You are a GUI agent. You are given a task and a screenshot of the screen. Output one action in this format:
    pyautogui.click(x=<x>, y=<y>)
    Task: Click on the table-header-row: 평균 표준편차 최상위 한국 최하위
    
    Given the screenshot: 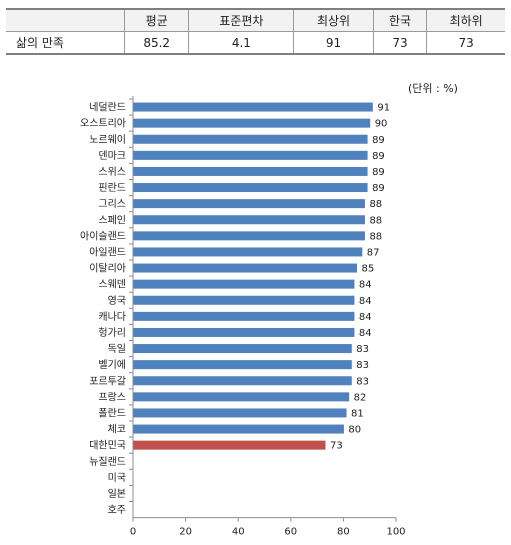 What is the action you would take?
    pyautogui.click(x=255, y=20)
    